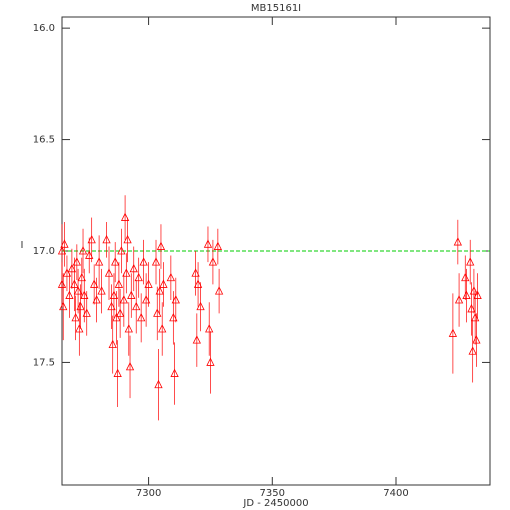 This screenshot has height=510, width=510. I want to click on y-tick-label: 16.0, so click(44, 28).